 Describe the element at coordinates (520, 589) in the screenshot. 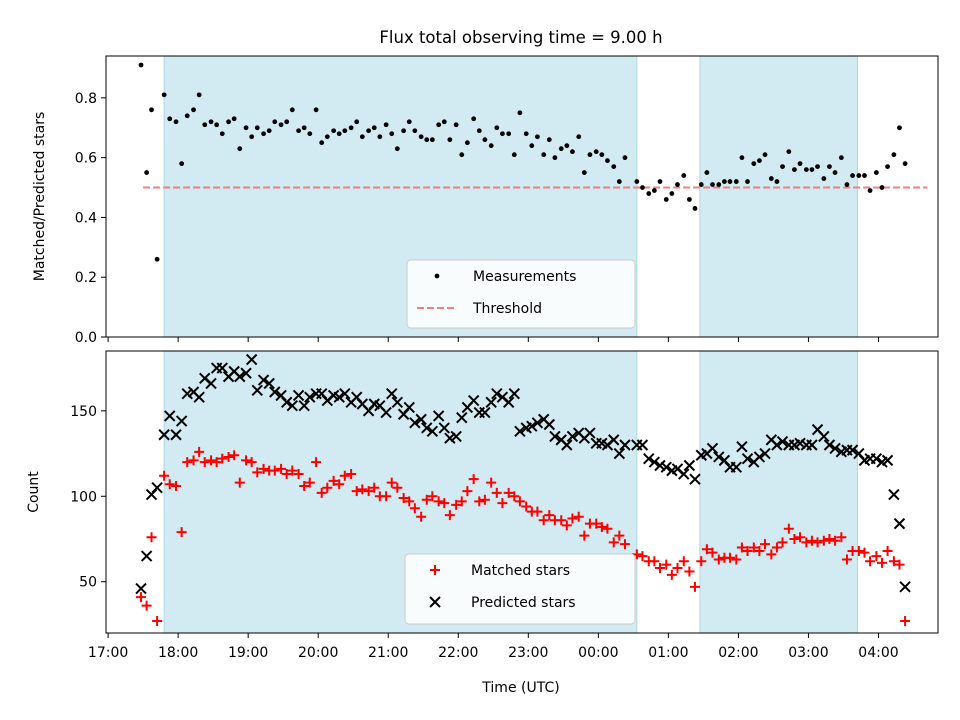

I see `legend-box` at that location.